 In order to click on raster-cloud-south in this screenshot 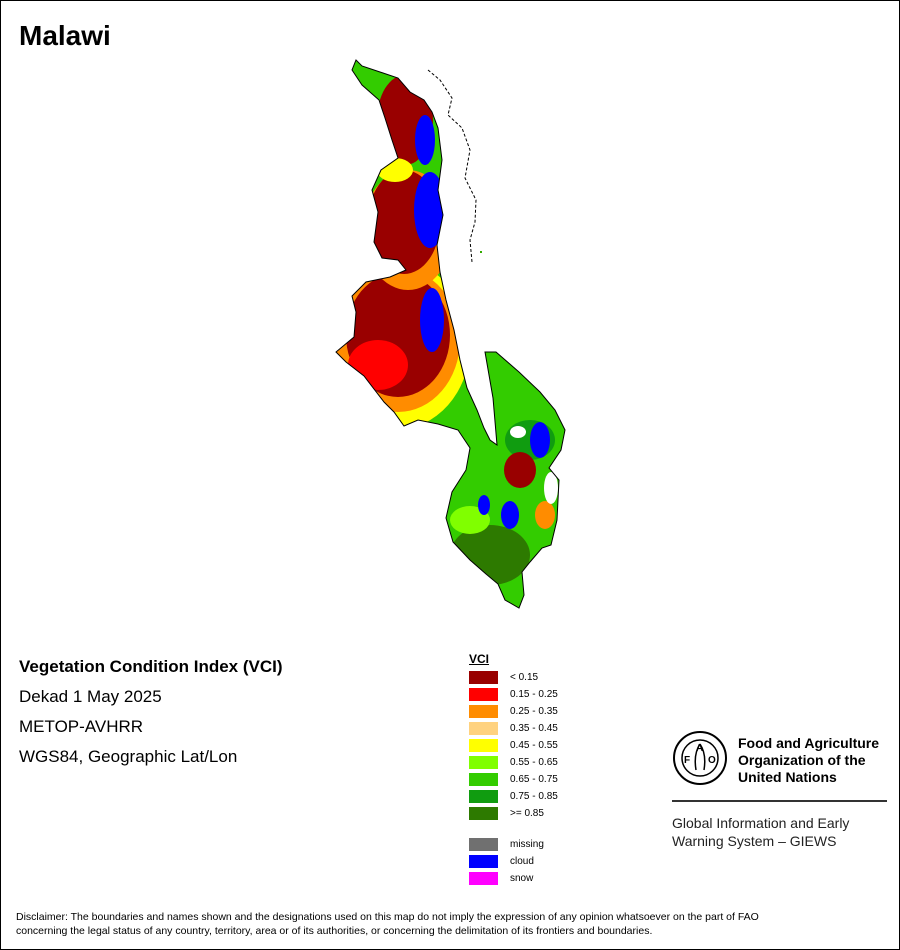, I will do `click(510, 515)`.